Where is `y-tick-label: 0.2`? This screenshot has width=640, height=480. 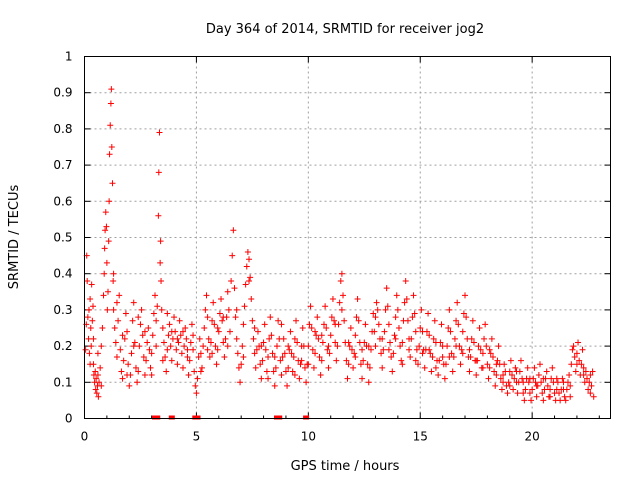 y-tick-label: 0.2 is located at coordinates (62, 346).